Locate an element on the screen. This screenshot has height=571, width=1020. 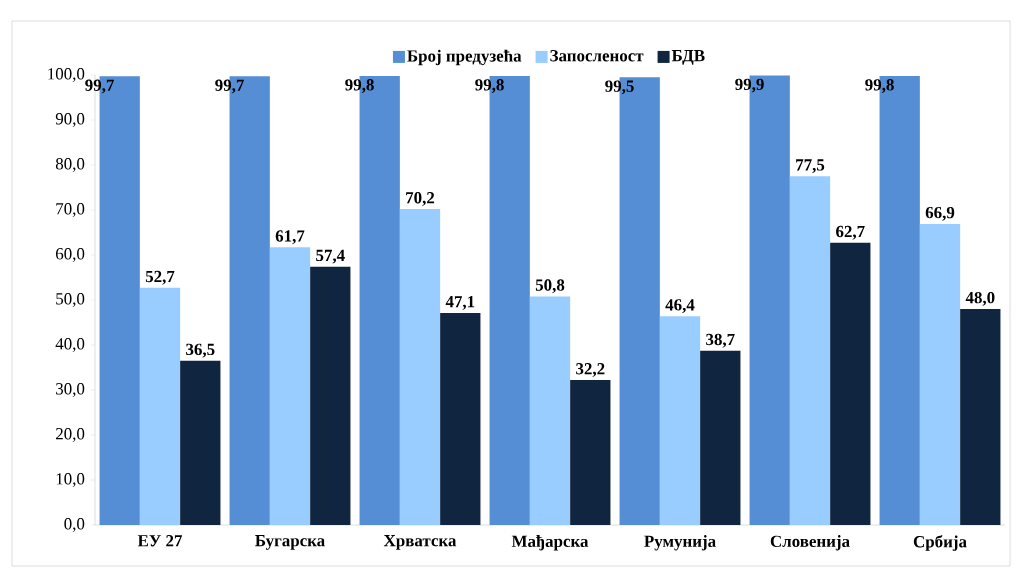
data-label: 77,5 is located at coordinates (810, 166).